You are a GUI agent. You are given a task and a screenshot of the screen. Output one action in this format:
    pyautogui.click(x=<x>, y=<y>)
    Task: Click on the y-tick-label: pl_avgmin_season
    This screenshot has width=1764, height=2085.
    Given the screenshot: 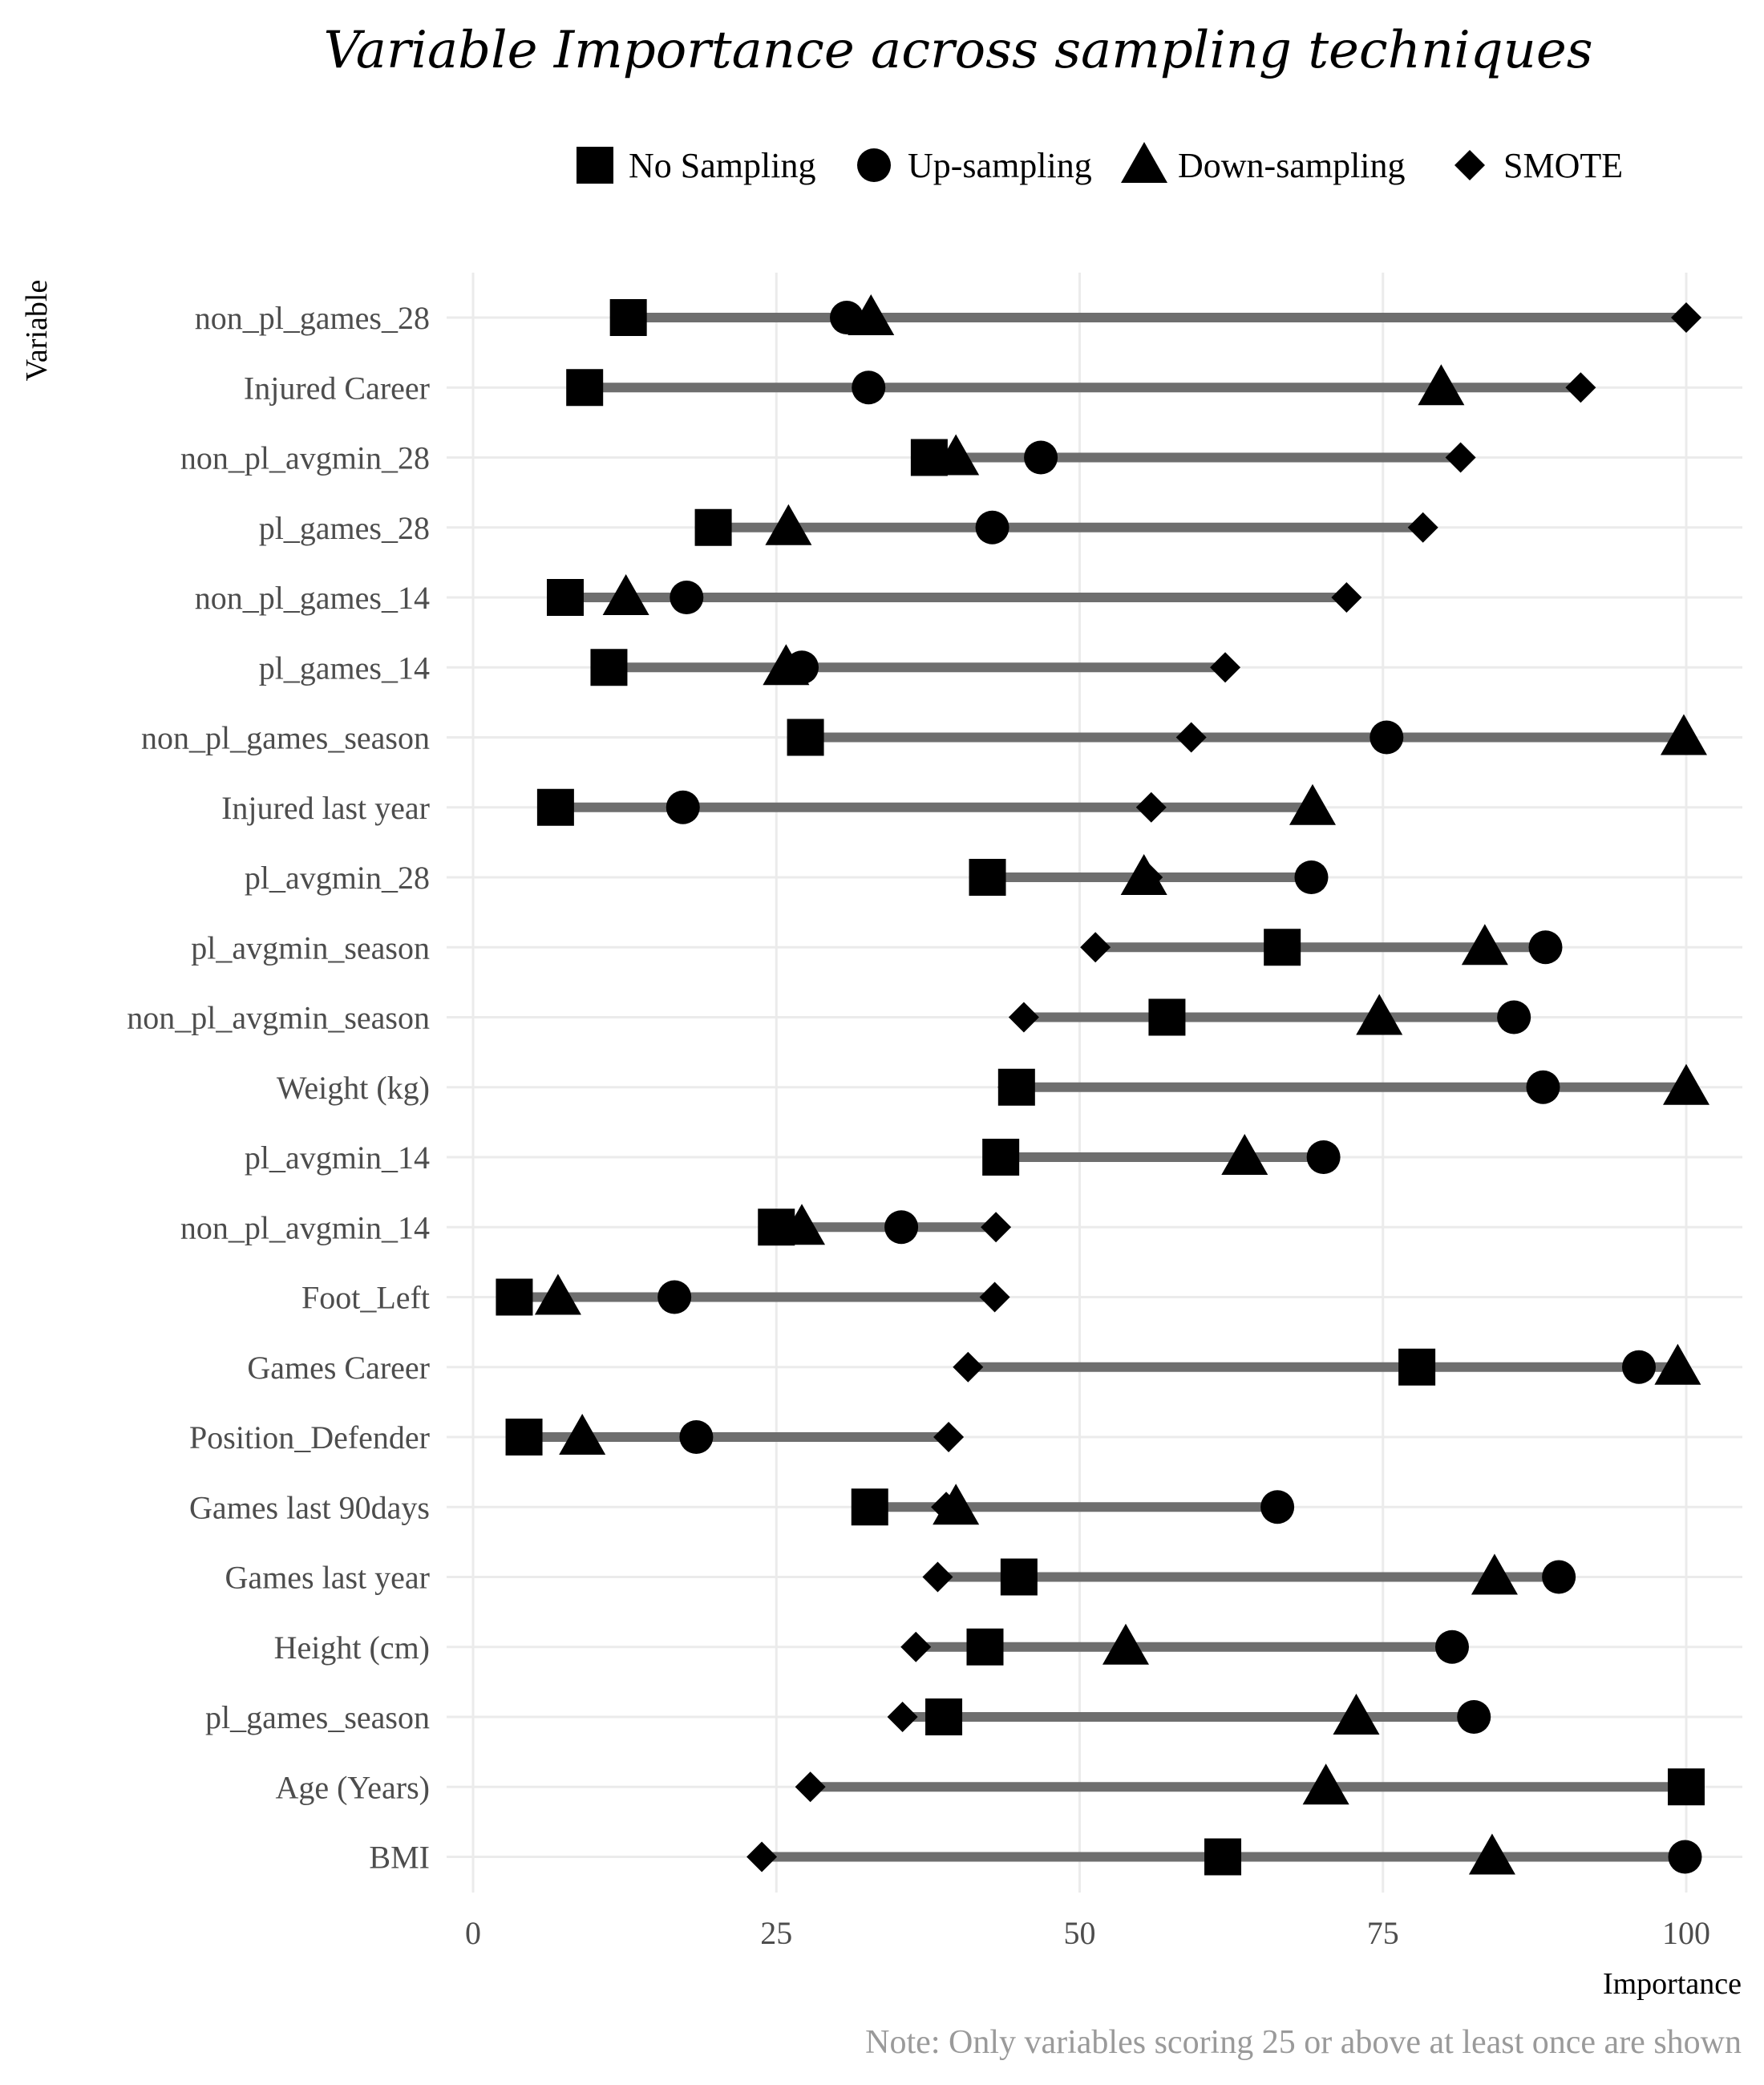 What is the action you would take?
    pyautogui.click(x=310, y=948)
    